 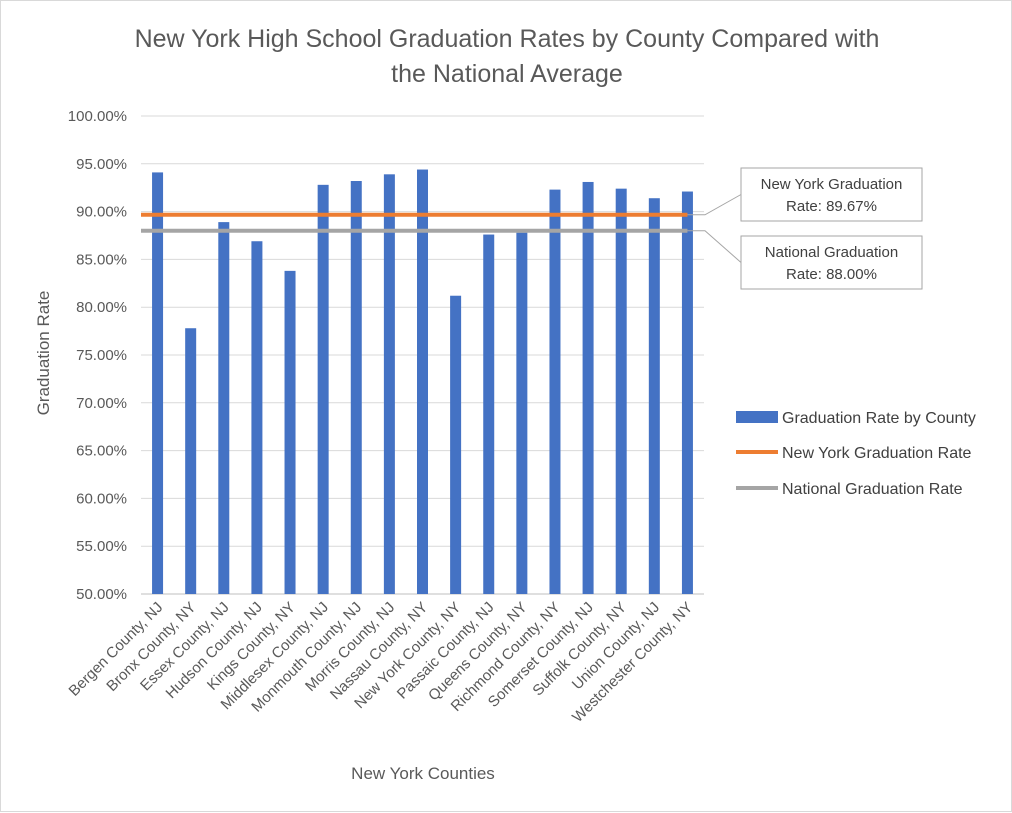 I want to click on callout-text: New York Graduation, so click(x=832, y=184).